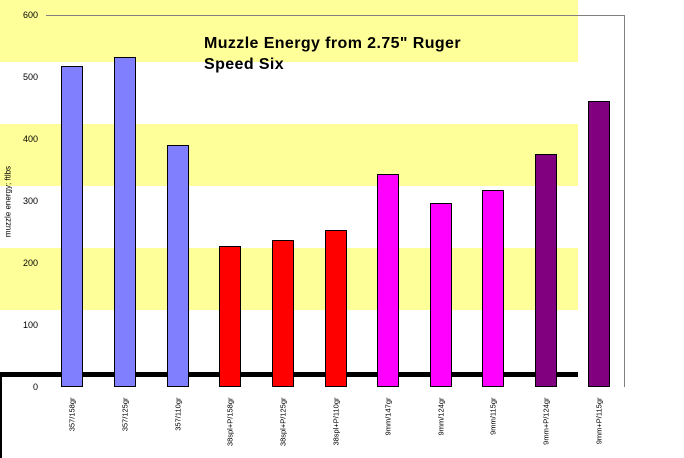  I want to click on y-tick-label-400: 400, so click(30, 139).